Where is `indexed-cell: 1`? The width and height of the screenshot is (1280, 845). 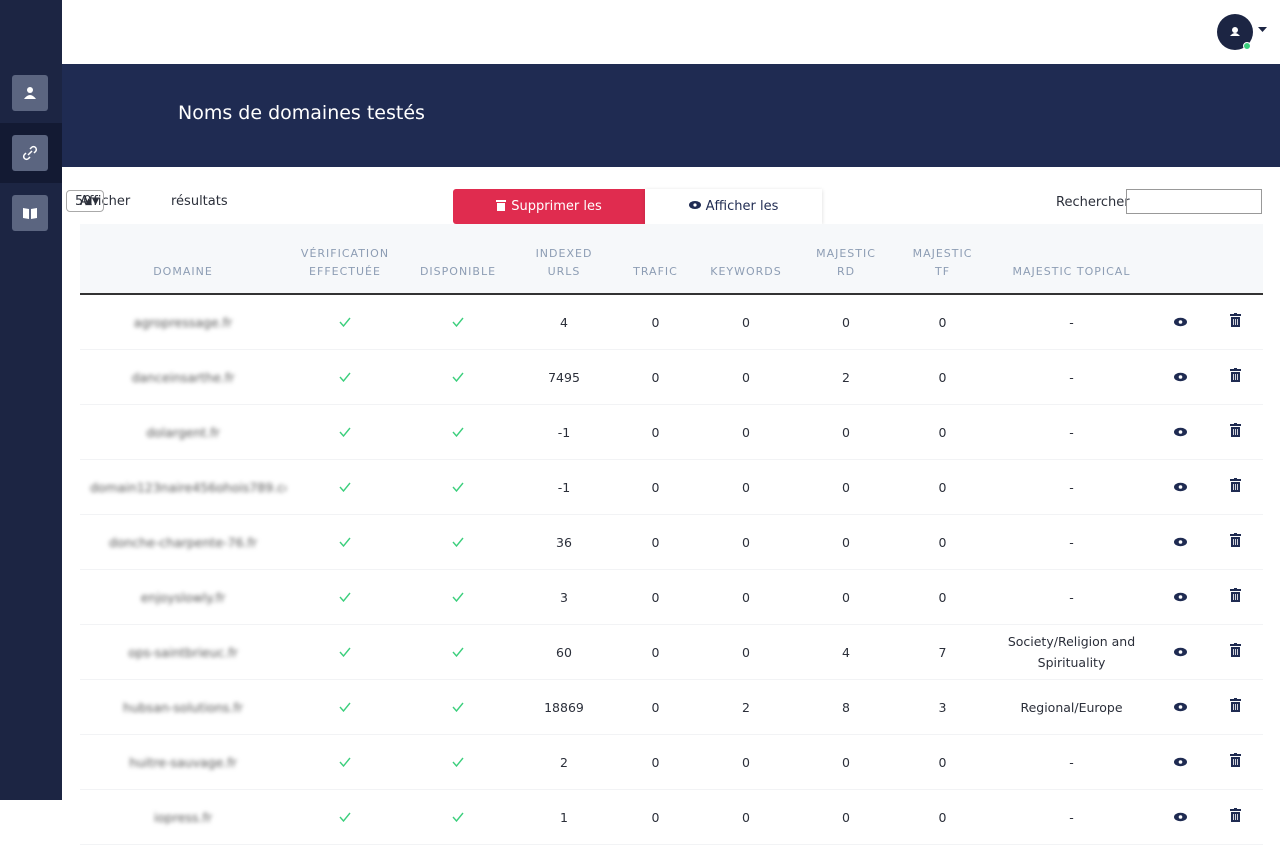 indexed-cell: 1 is located at coordinates (564, 817).